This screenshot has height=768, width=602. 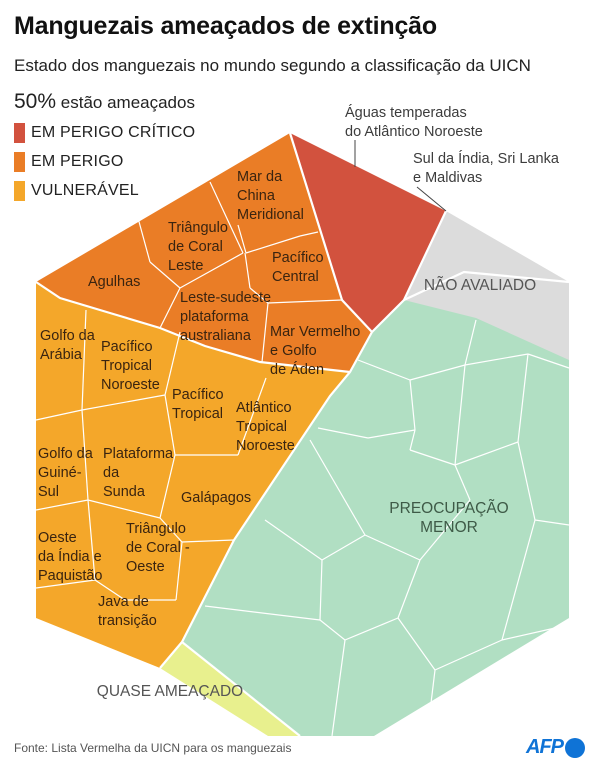 I want to click on legend-swatch-critical, so click(x=19, y=133).